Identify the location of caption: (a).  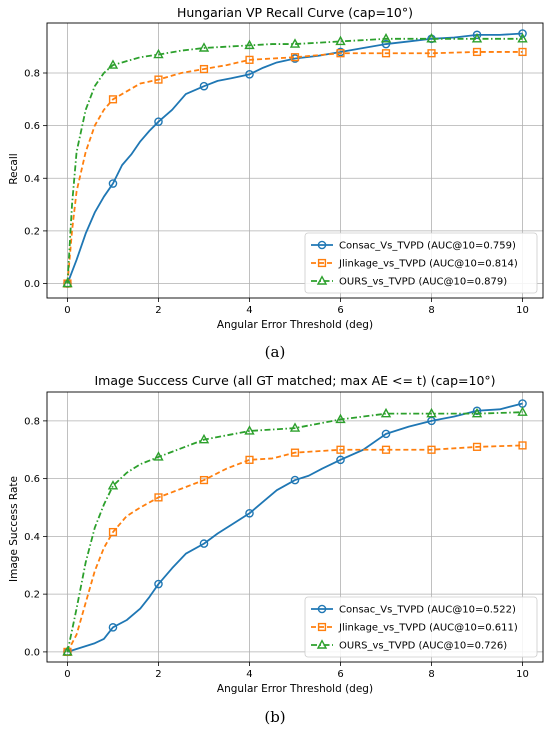
(275, 352).